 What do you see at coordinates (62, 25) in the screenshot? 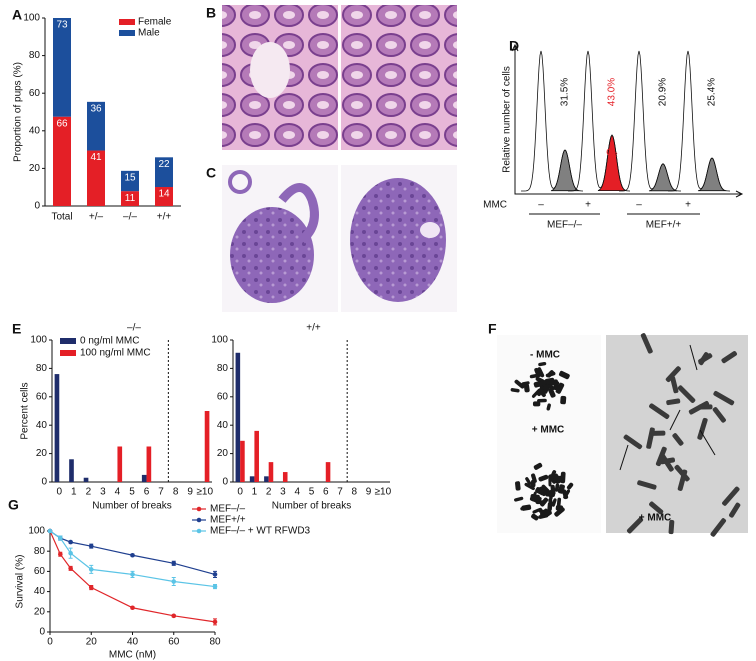
I see `count-label: 73` at bounding box center [62, 25].